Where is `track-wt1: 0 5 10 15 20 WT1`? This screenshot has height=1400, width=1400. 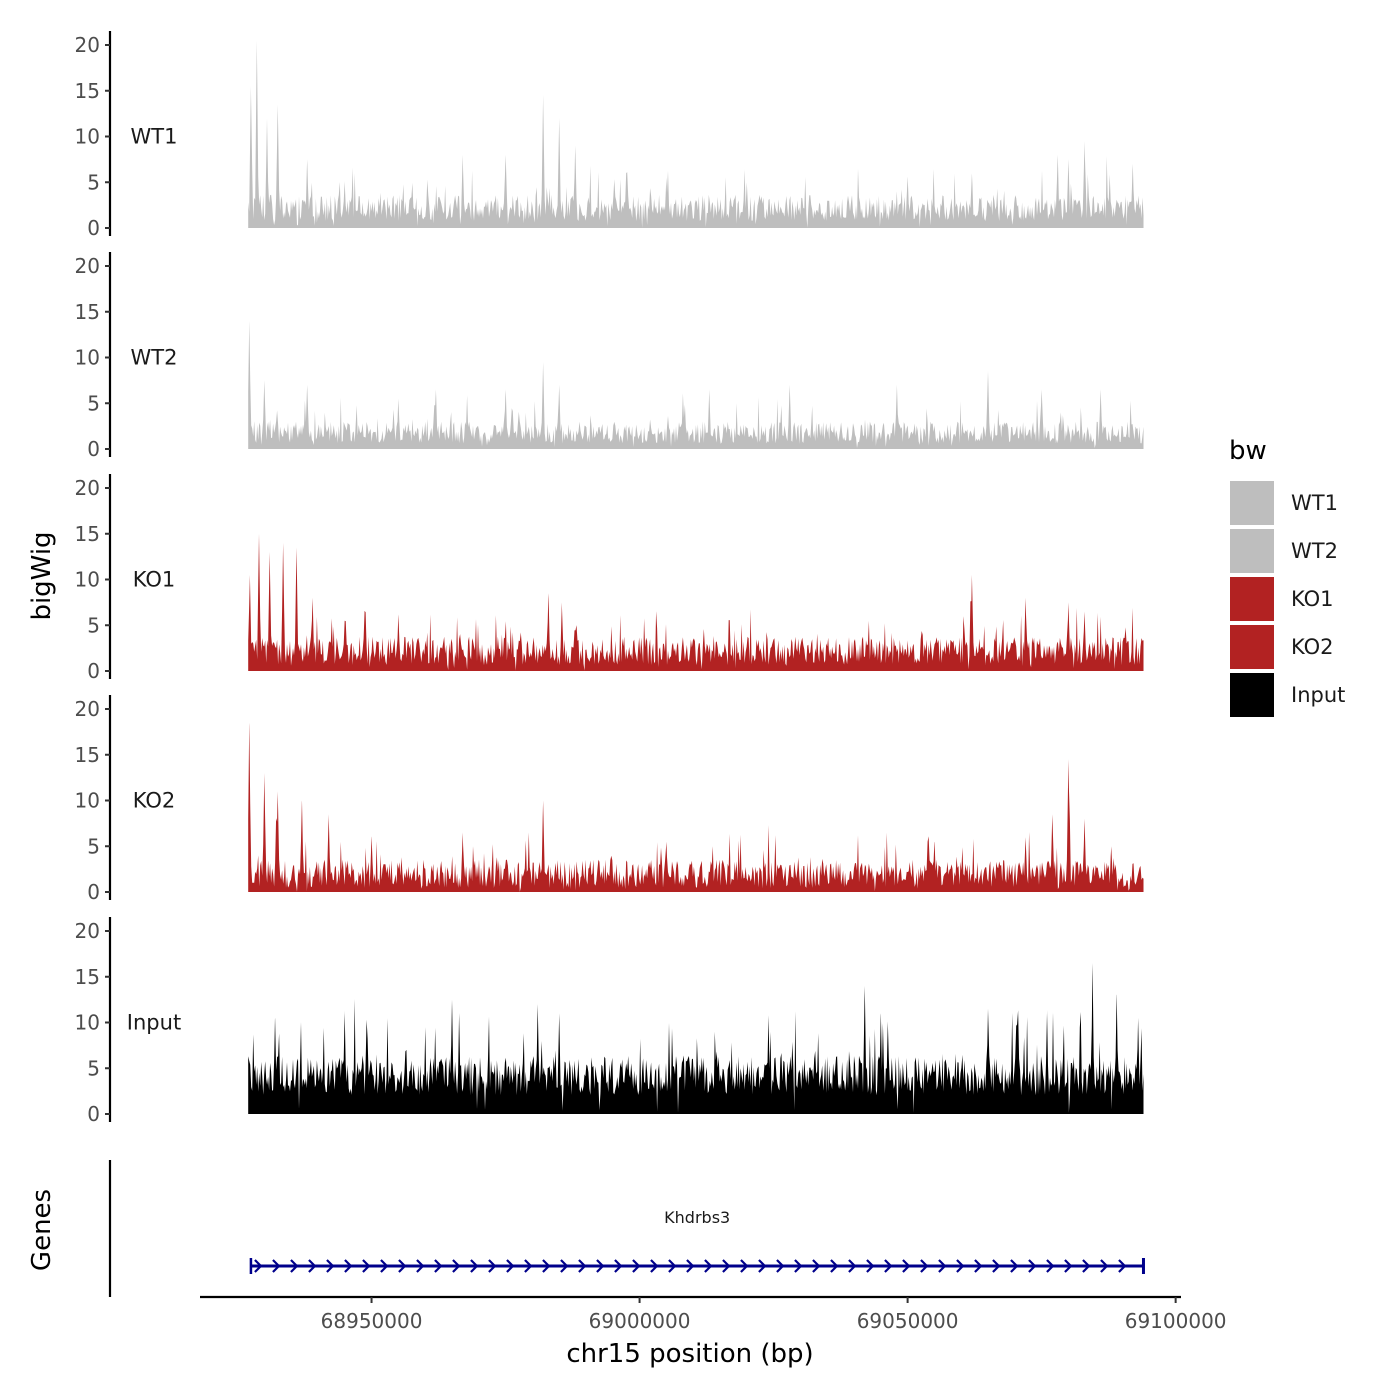
track-wt1: 0 5 10 15 20 WT1 is located at coordinates (609, 135).